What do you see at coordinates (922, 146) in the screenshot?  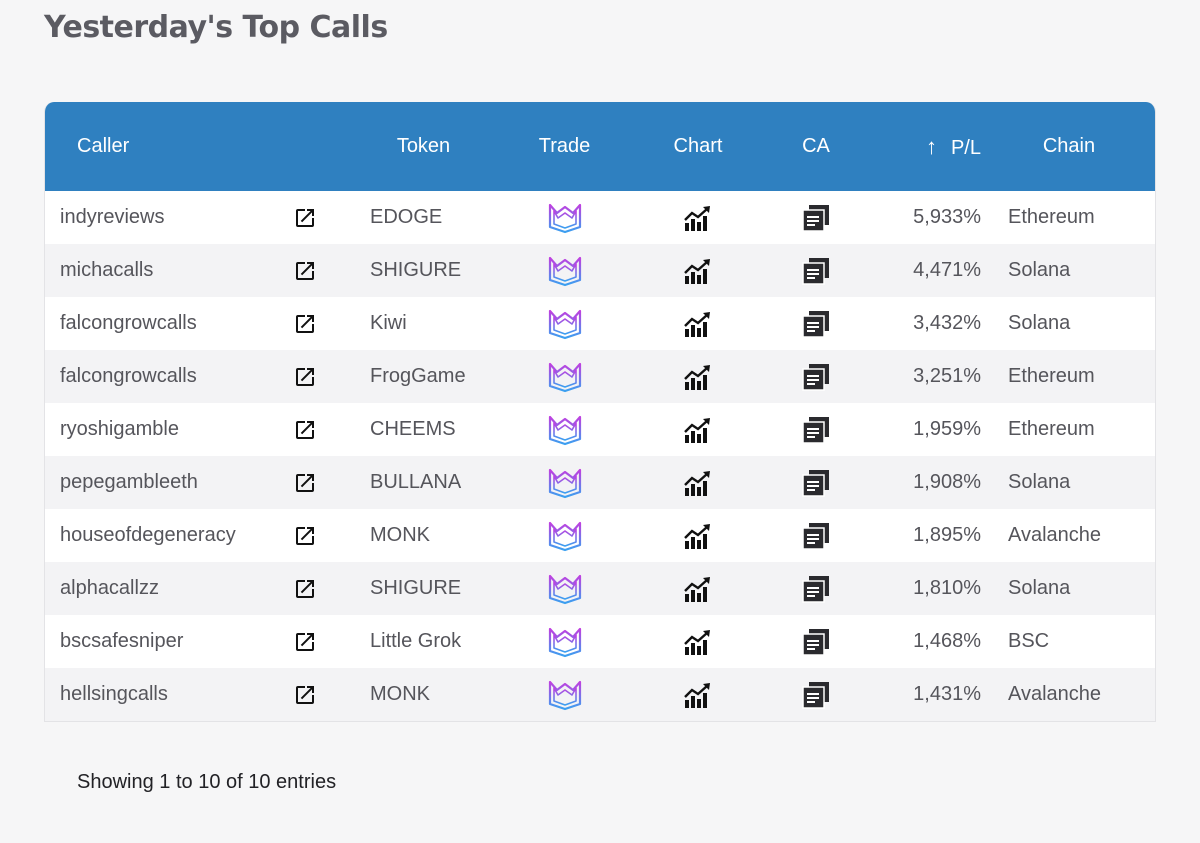 I see `column-header-pl: ↑ P/L` at bounding box center [922, 146].